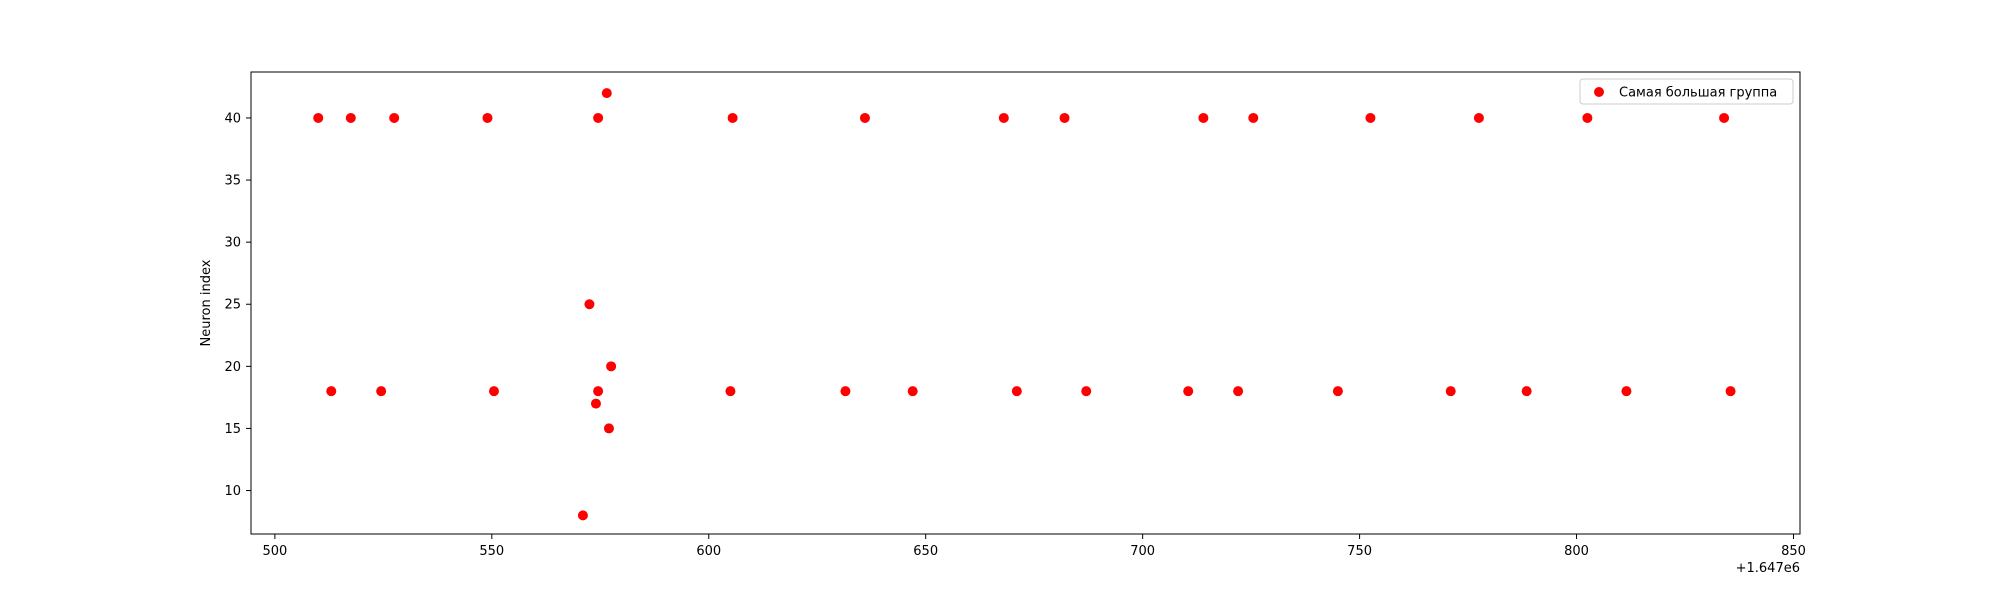 The height and width of the screenshot is (600, 2000). Describe the element at coordinates (232, 491) in the screenshot. I see `y-tick-label: 10` at that location.